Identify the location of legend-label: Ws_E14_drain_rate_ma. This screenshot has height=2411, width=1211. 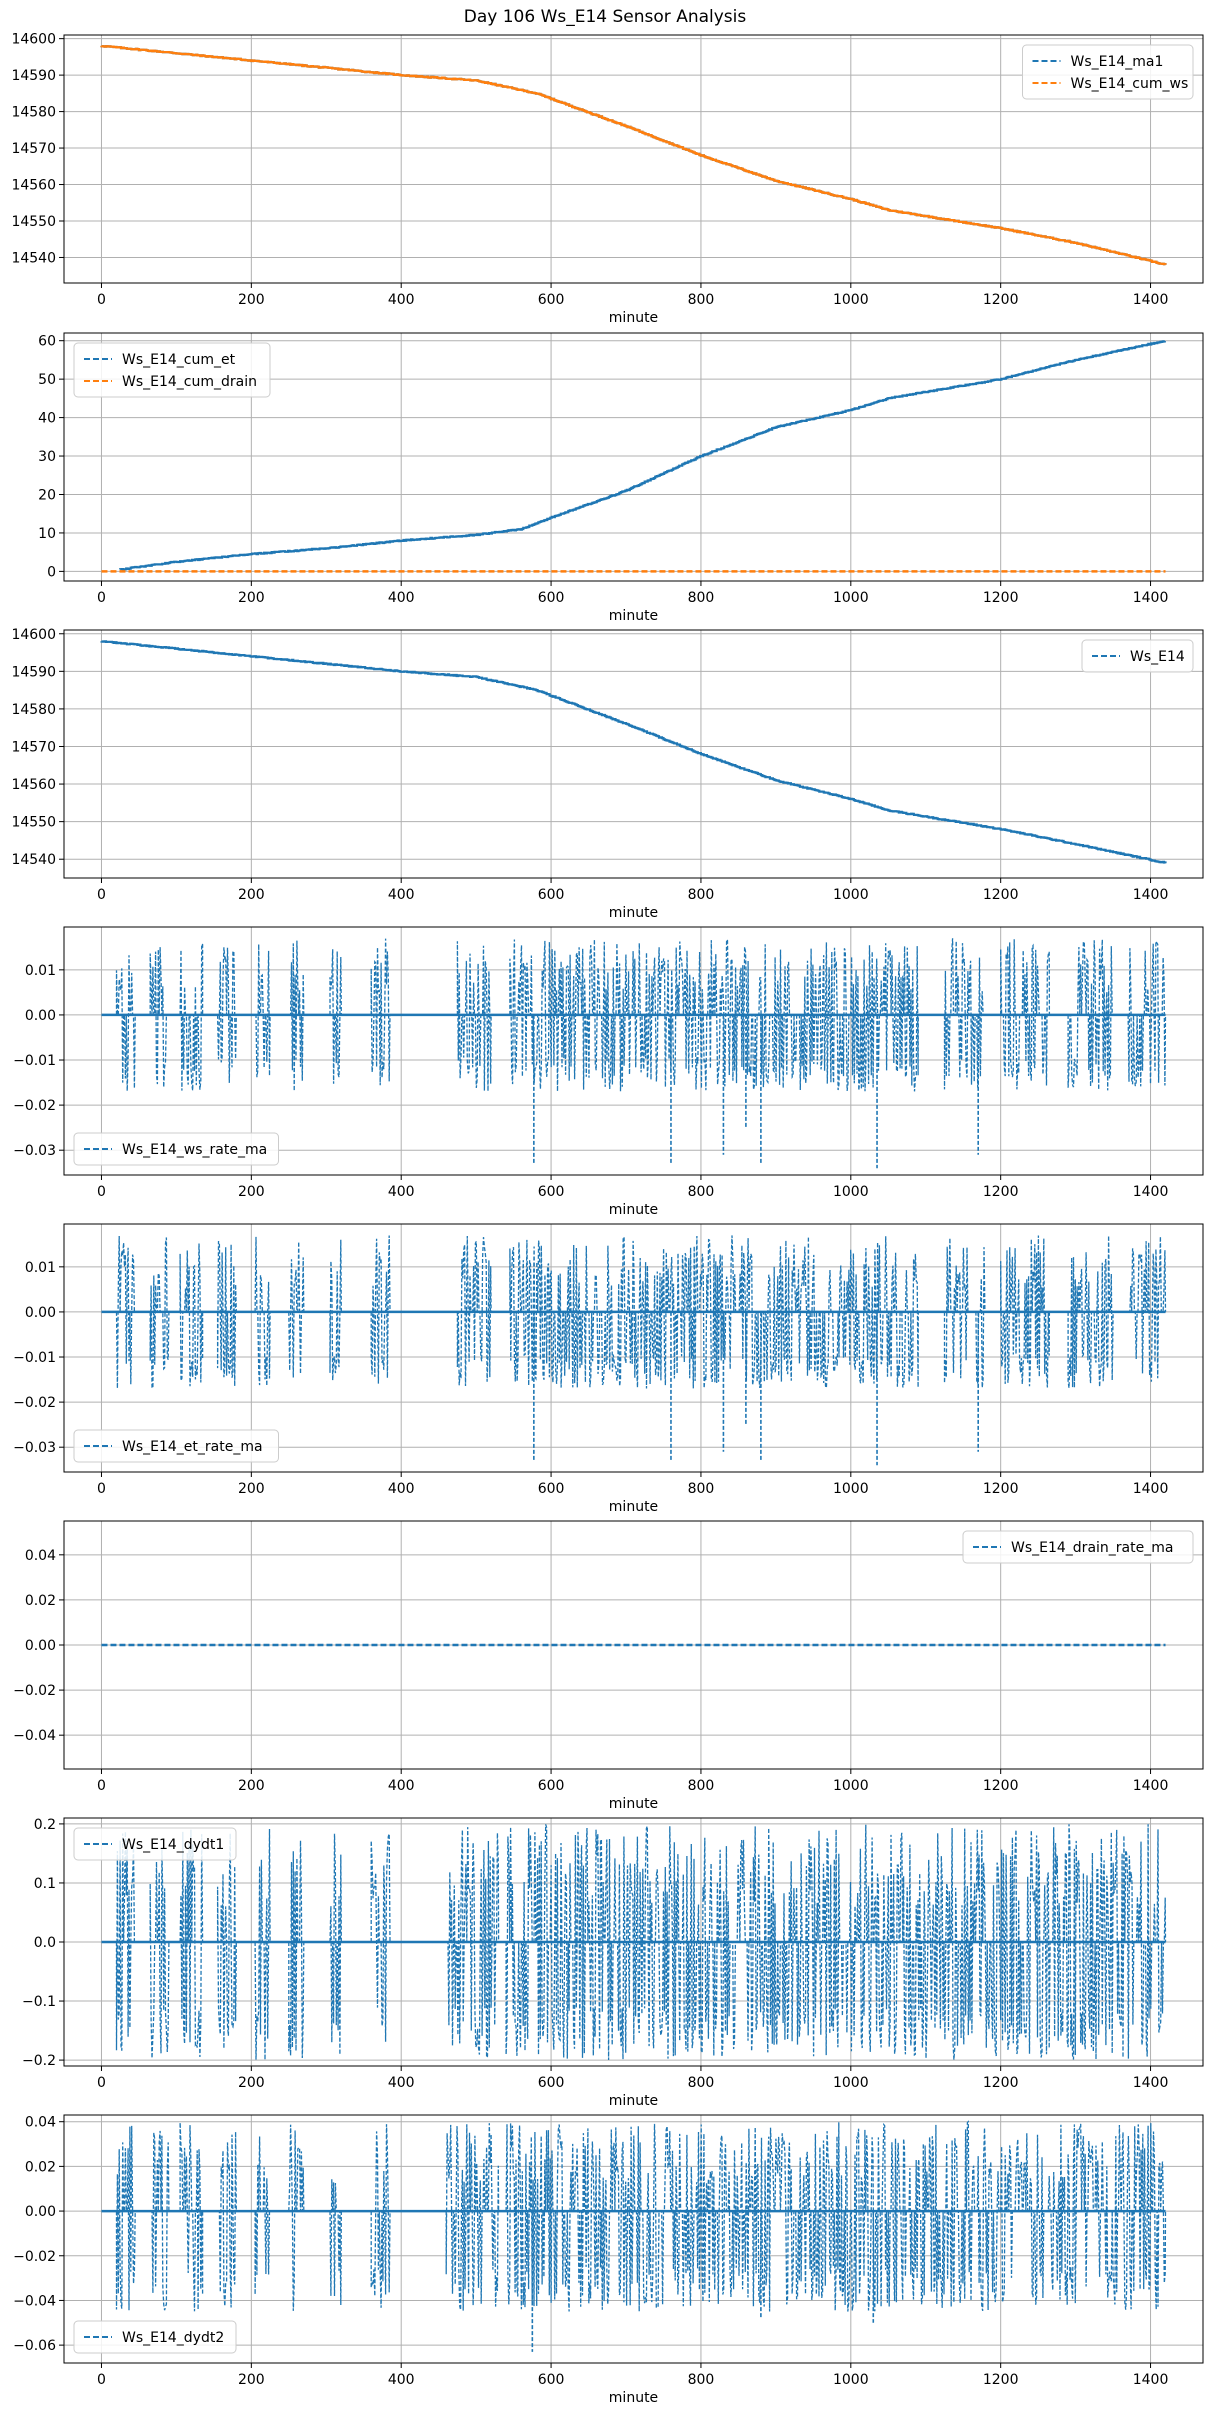
(1092, 1548).